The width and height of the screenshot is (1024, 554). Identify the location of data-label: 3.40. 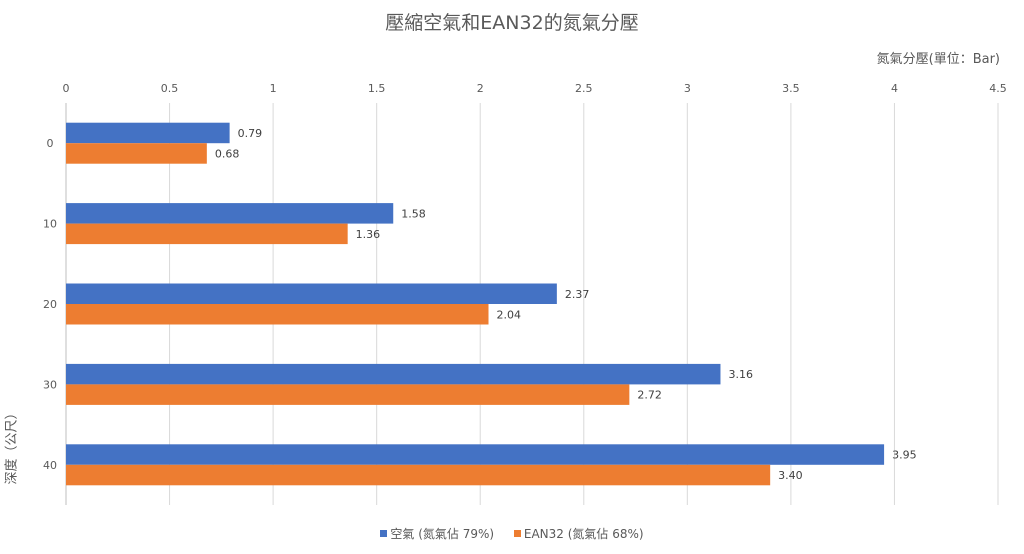
(790, 475).